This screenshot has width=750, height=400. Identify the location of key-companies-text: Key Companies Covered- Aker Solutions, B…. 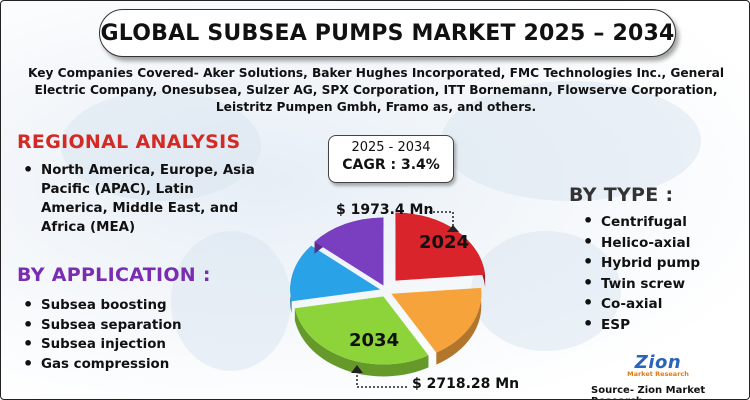
(376, 90).